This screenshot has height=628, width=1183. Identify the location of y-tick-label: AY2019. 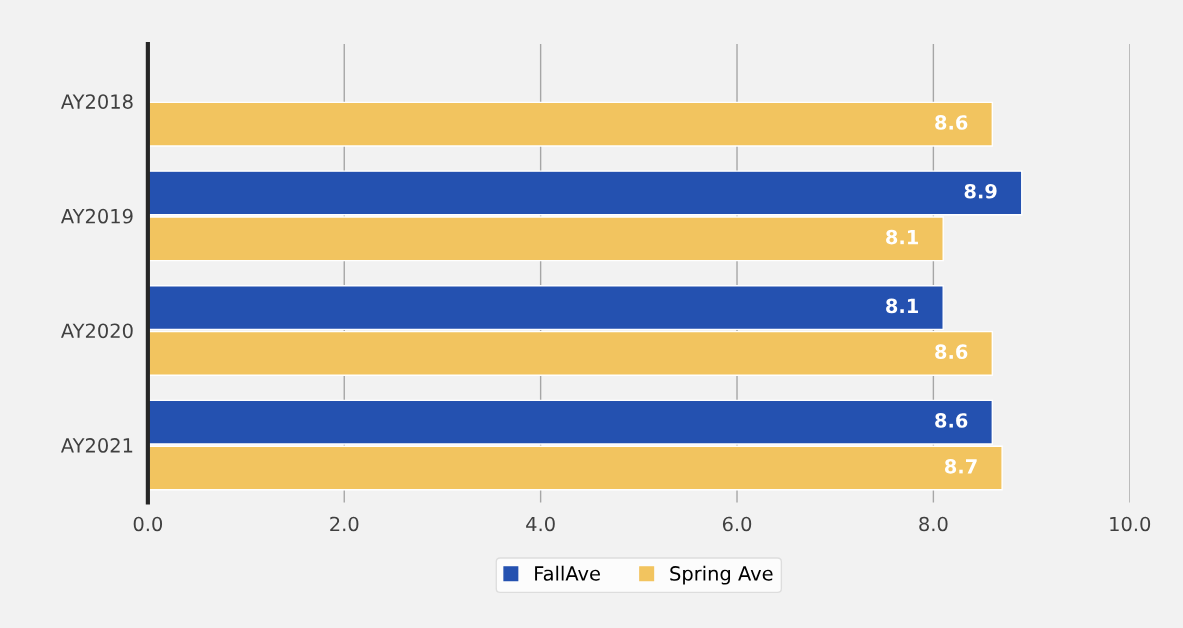
(96, 216).